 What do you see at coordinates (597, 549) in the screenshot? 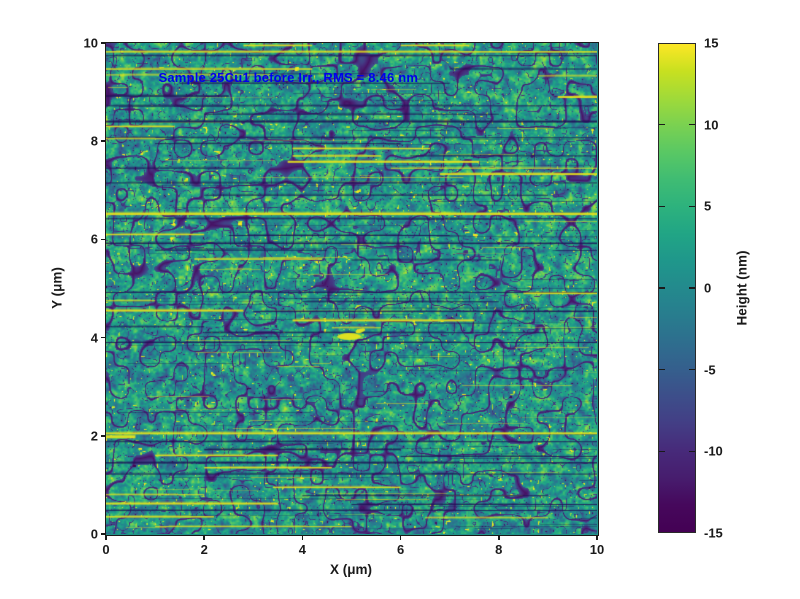
I see `x-tick-label: 10` at bounding box center [597, 549].